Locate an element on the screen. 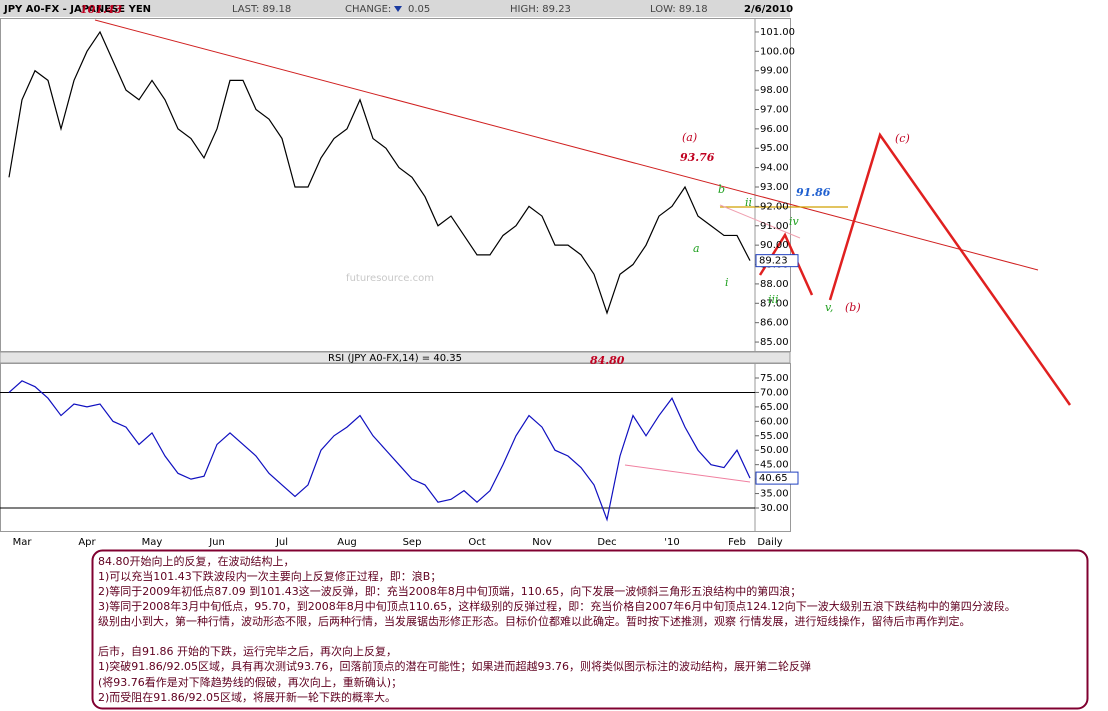 The image size is (1108, 711). x-tick-label: '10 is located at coordinates (671, 542).